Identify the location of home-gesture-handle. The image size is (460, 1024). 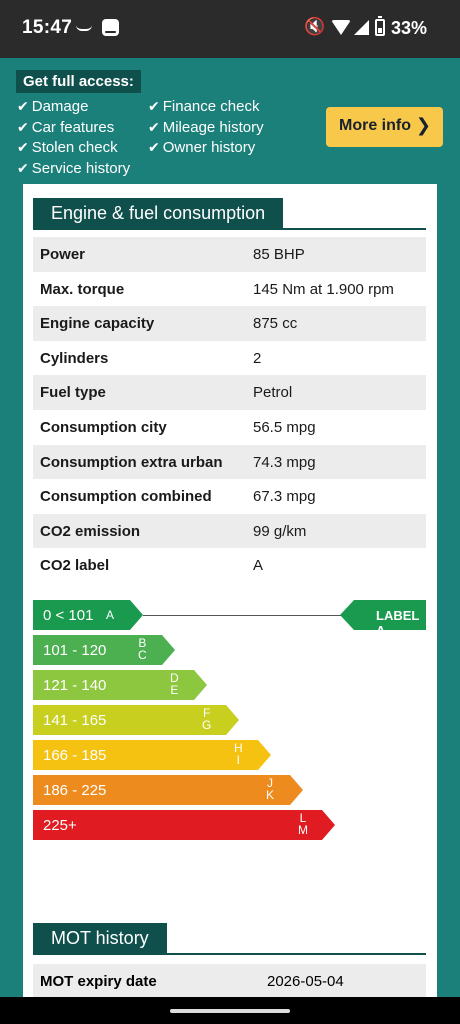
(230, 1011).